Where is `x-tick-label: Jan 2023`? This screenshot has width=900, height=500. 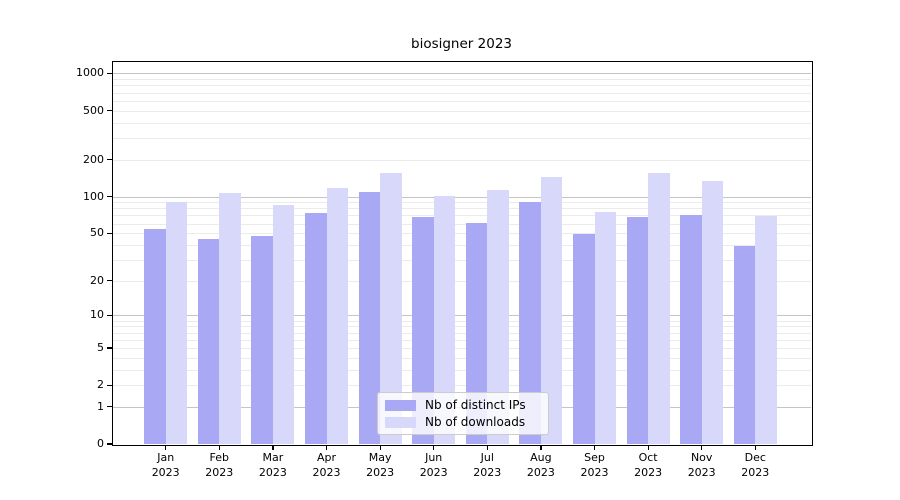
x-tick-label: Jan 2023 is located at coordinates (165, 465).